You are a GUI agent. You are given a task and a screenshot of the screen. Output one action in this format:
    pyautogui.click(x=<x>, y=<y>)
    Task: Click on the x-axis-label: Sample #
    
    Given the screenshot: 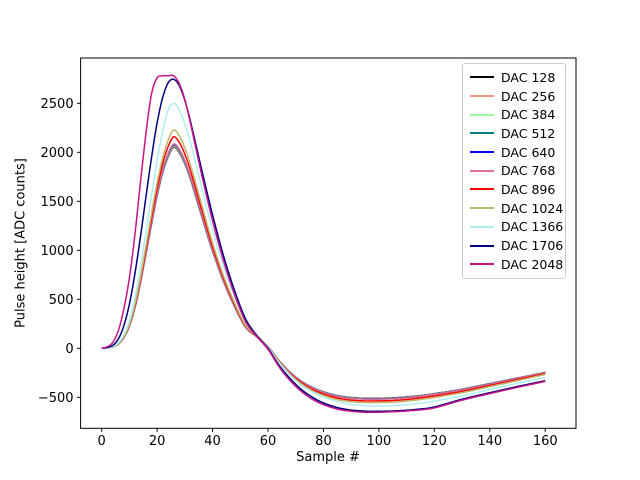 What is the action you would take?
    pyautogui.click(x=328, y=457)
    